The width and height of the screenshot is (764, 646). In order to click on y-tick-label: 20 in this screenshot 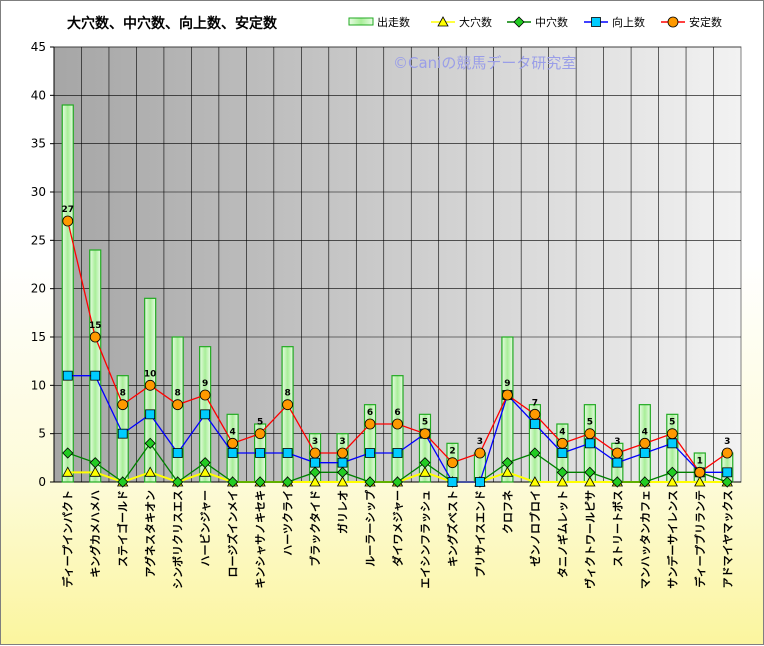, I will do `click(38, 289)`.